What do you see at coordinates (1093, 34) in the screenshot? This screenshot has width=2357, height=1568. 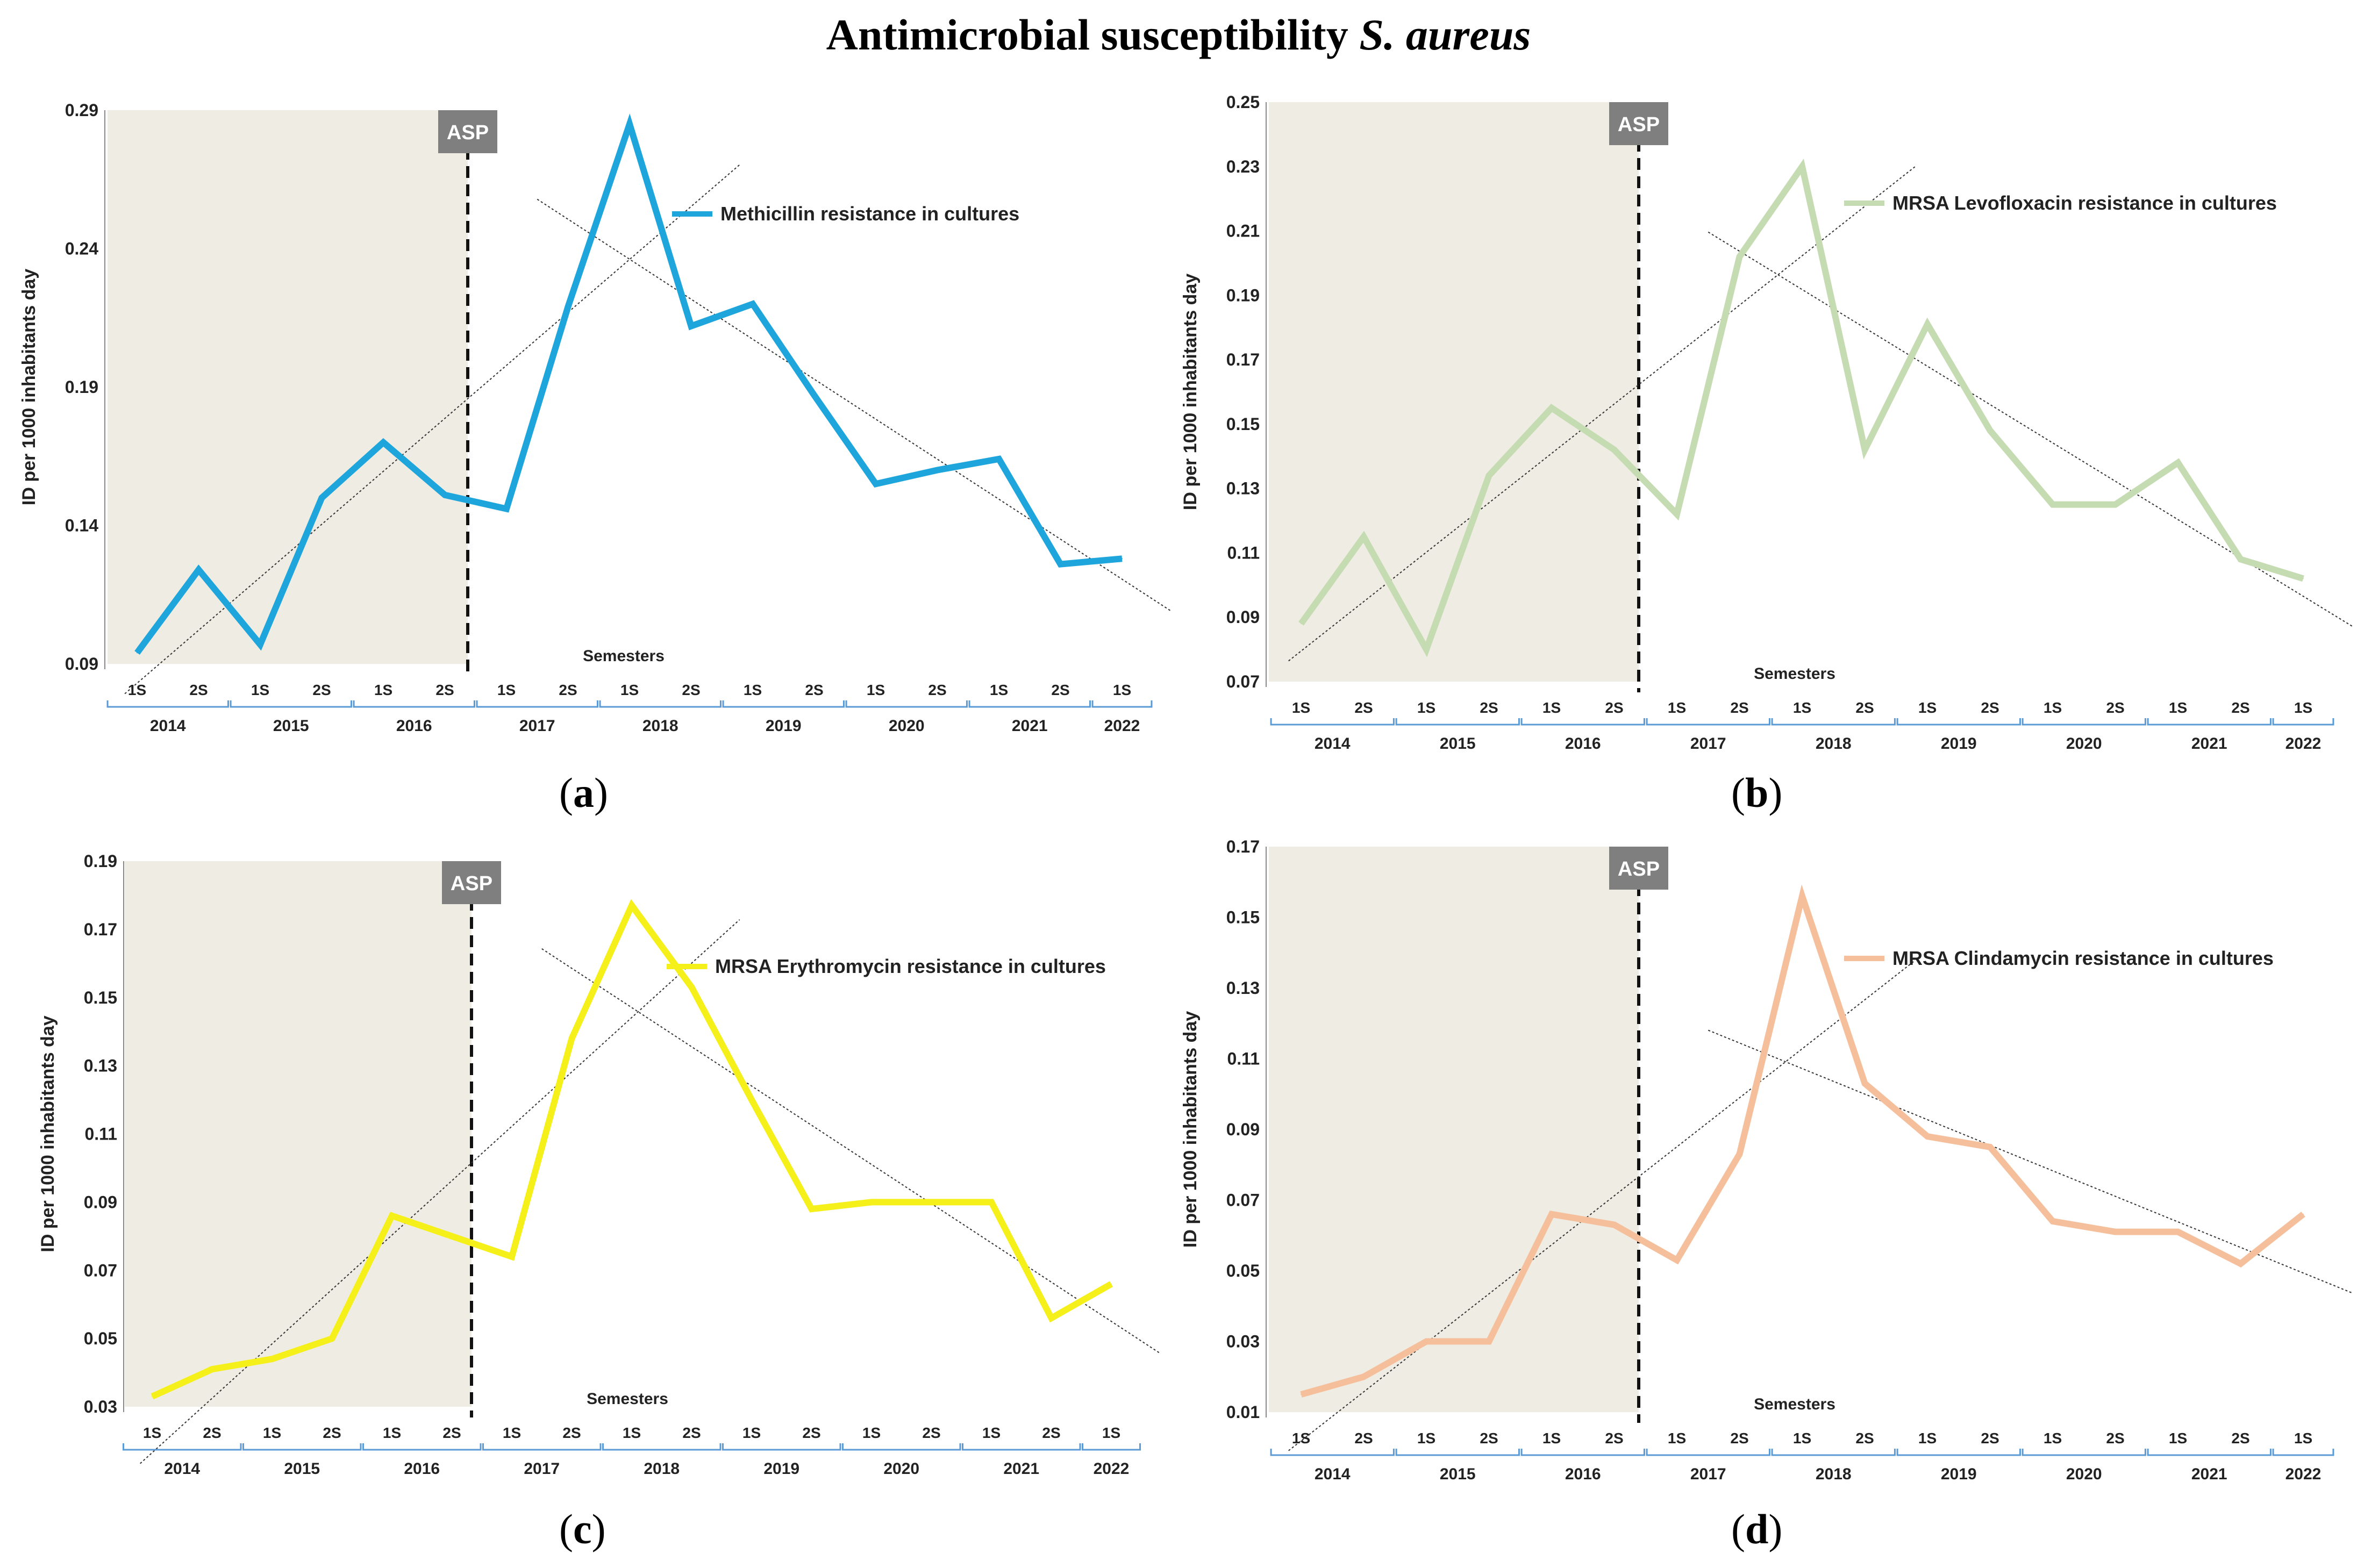 I see `figure-title-main: Antimicrobial susceptibility` at bounding box center [1093, 34].